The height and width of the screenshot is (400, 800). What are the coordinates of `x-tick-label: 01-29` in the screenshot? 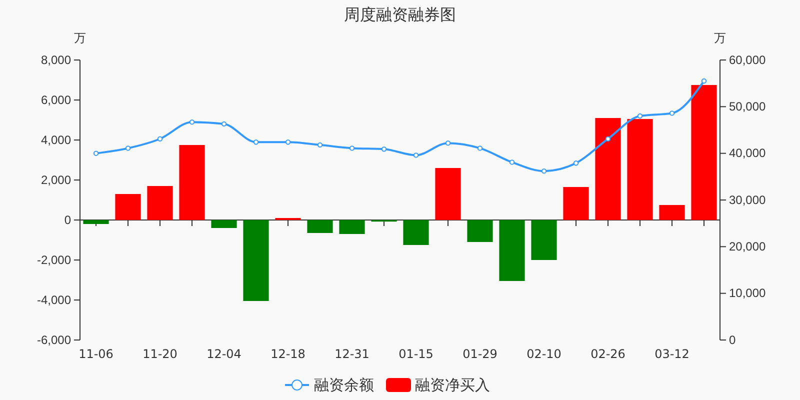 It's located at (480, 354).